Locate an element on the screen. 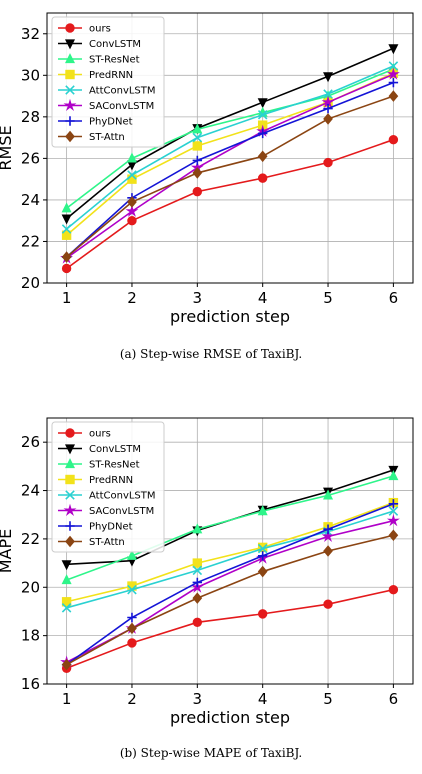  series-st-resnet is located at coordinates (230, 527).